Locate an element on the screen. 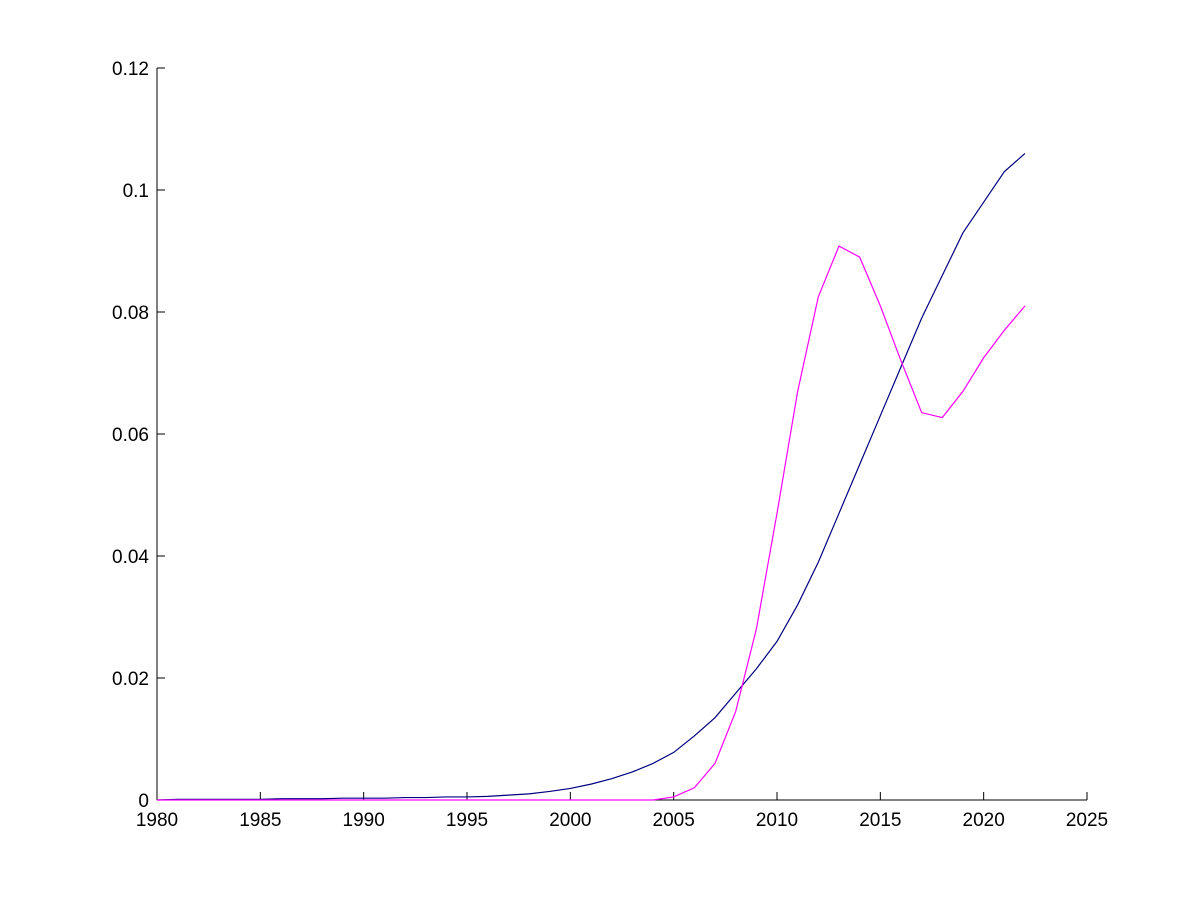  x-tick-label: 2025 is located at coordinates (1087, 820).